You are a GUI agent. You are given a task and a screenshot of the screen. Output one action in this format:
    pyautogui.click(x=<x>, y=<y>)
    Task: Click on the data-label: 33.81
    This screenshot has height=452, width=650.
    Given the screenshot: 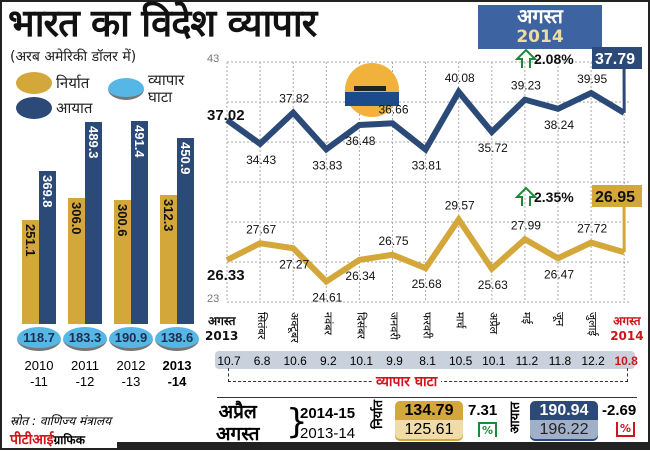 What is the action you would take?
    pyautogui.click(x=427, y=166)
    